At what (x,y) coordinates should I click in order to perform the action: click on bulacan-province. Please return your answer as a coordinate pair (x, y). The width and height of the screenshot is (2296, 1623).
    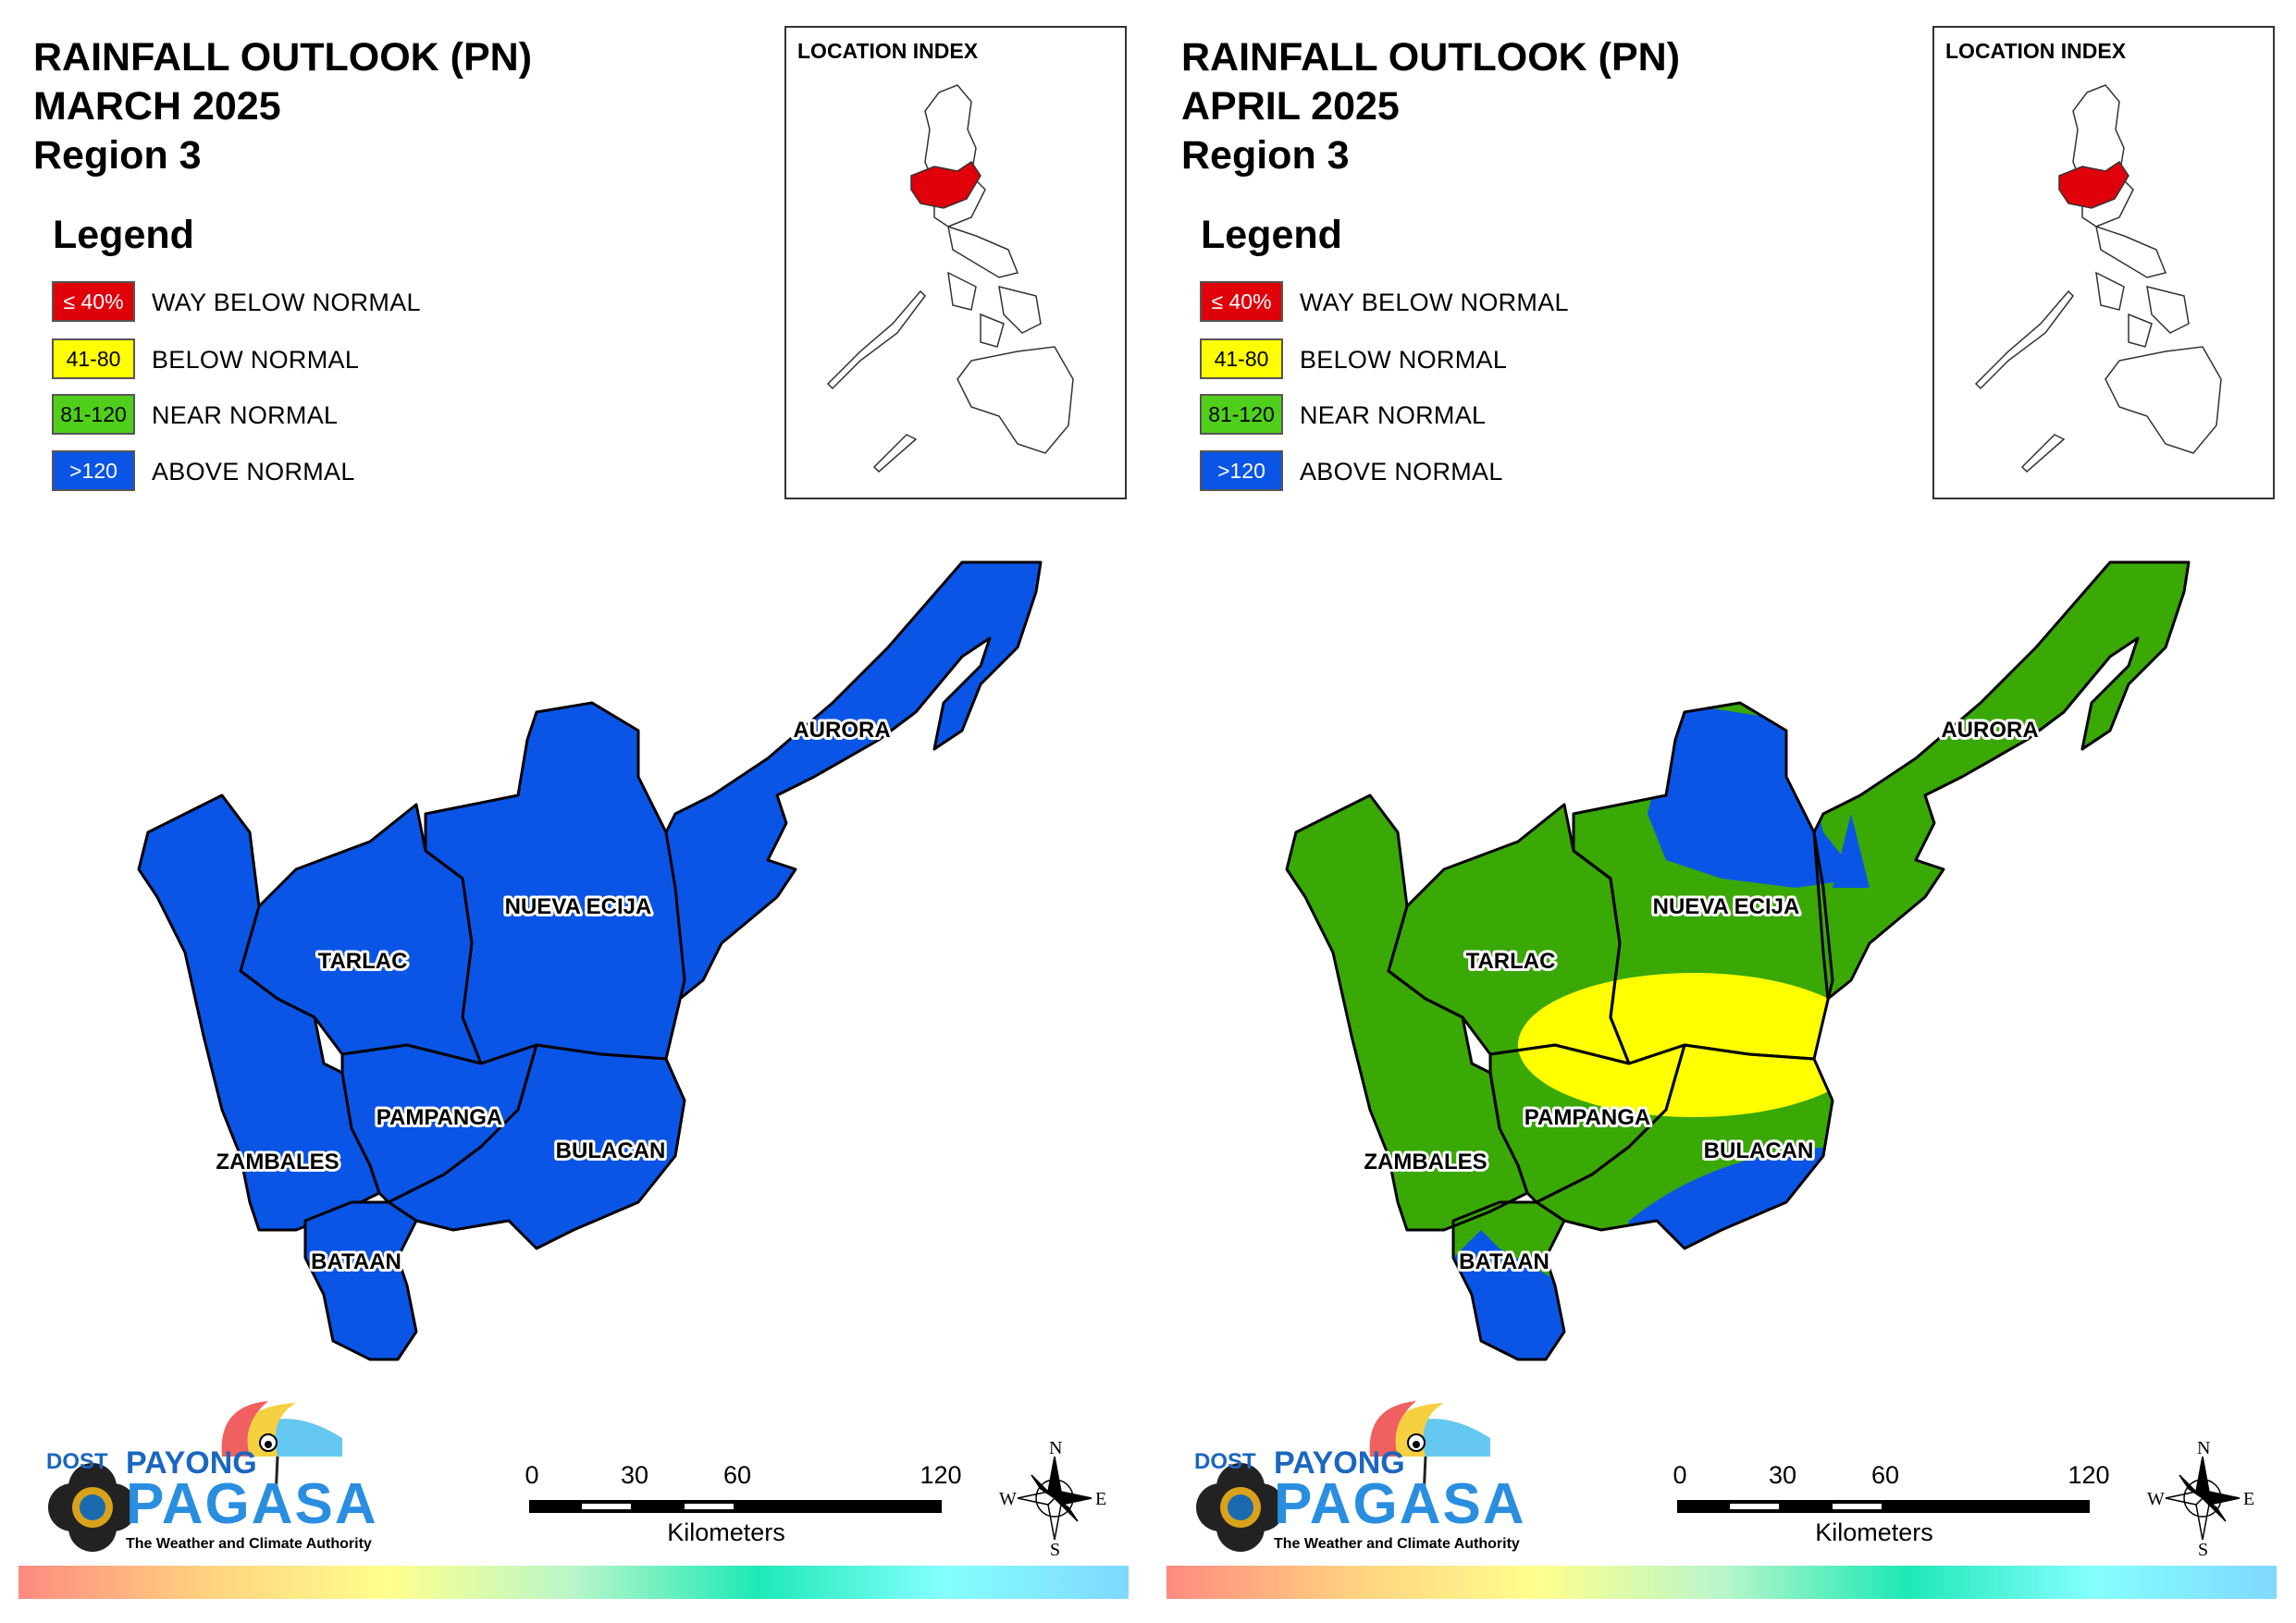
    Looking at the image, I should click on (536, 1146).